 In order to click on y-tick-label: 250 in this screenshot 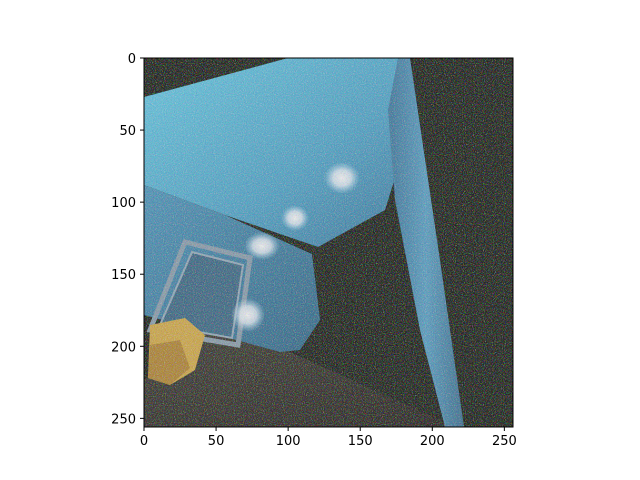, I will do `click(123, 419)`.